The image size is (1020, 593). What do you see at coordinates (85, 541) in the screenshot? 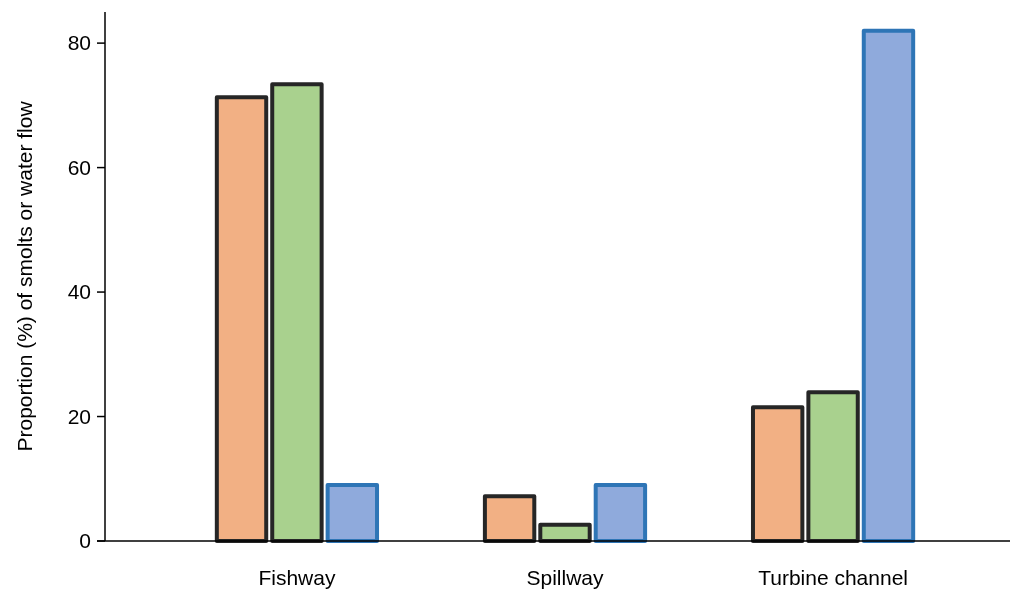
I see `y-tick-label: 0` at bounding box center [85, 541].